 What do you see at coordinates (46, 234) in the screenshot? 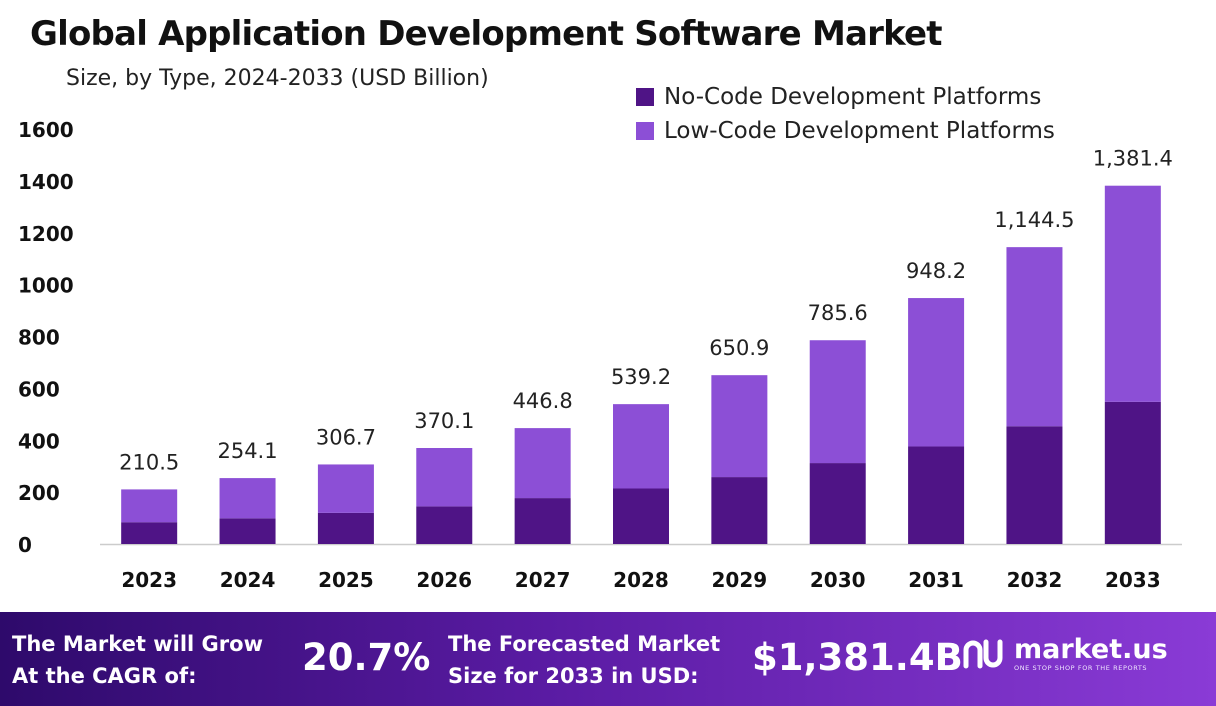
I see `y-tick-label: 1200` at bounding box center [46, 234].